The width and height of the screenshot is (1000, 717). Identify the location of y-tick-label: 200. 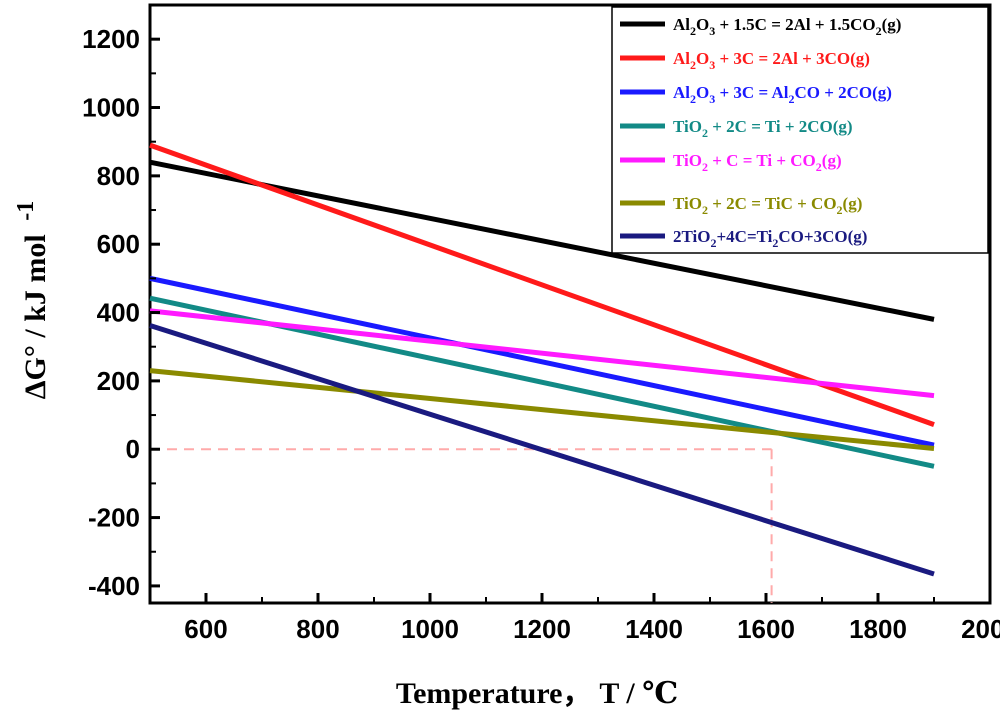
(118, 381).